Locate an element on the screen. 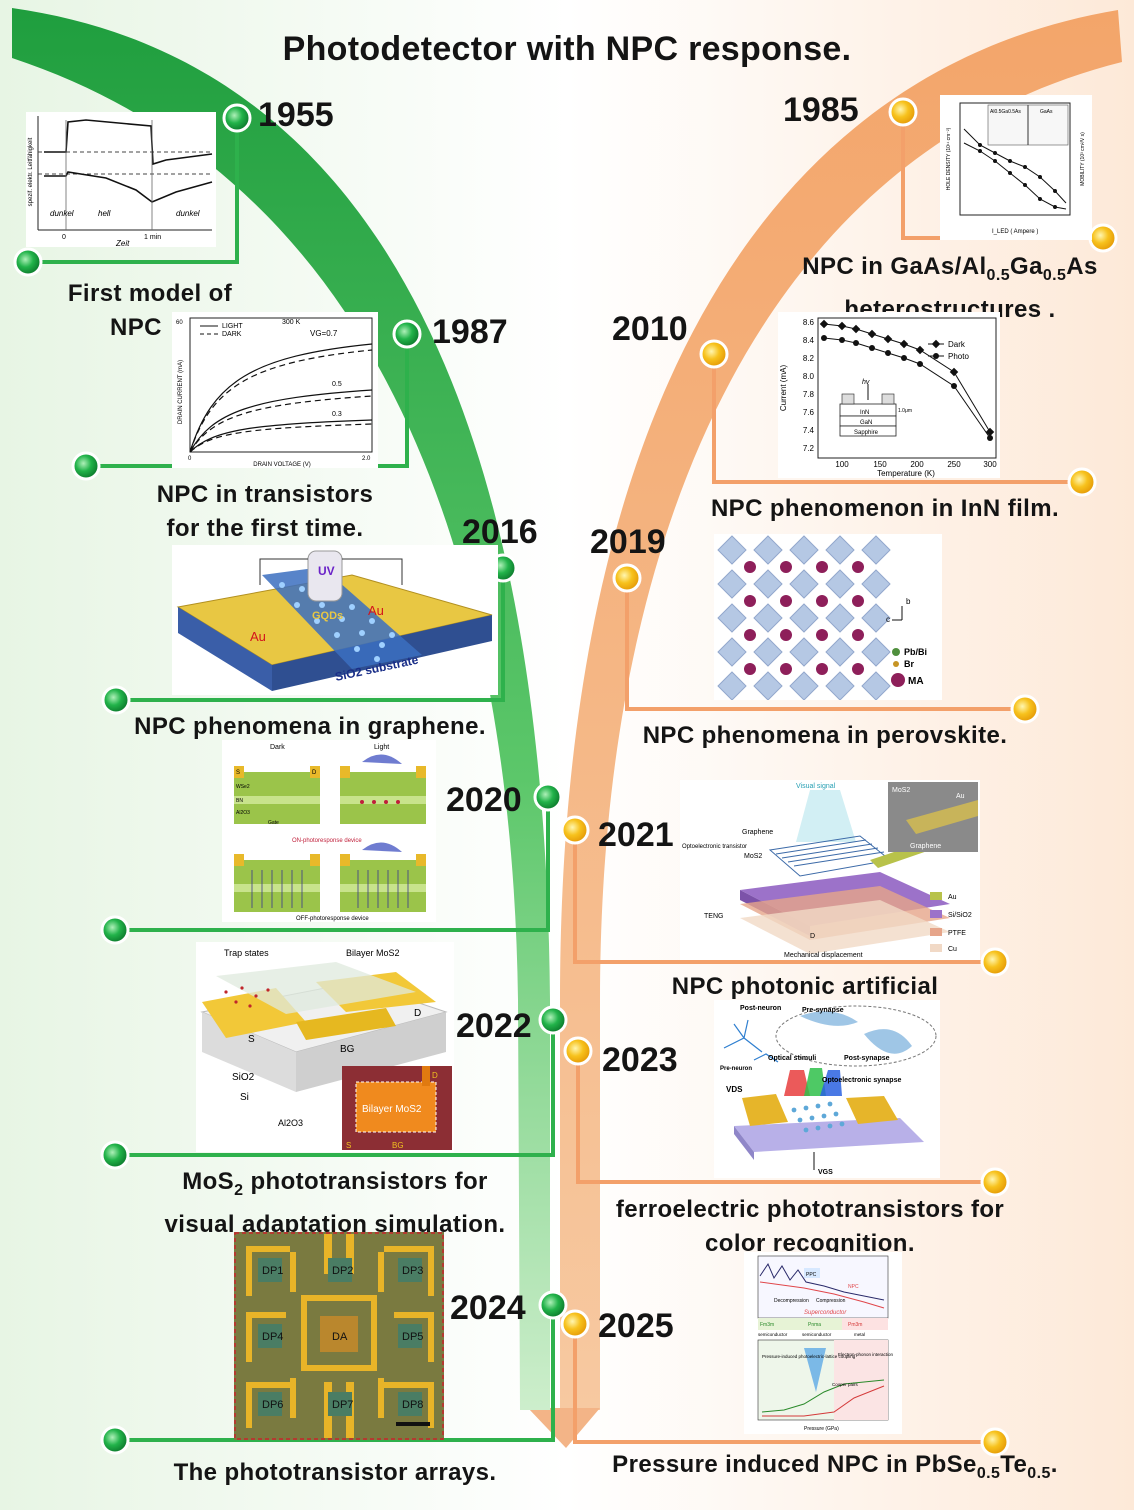 This screenshot has width=1134, height=1510. f2024-label: DP4 is located at coordinates (272, 1337).